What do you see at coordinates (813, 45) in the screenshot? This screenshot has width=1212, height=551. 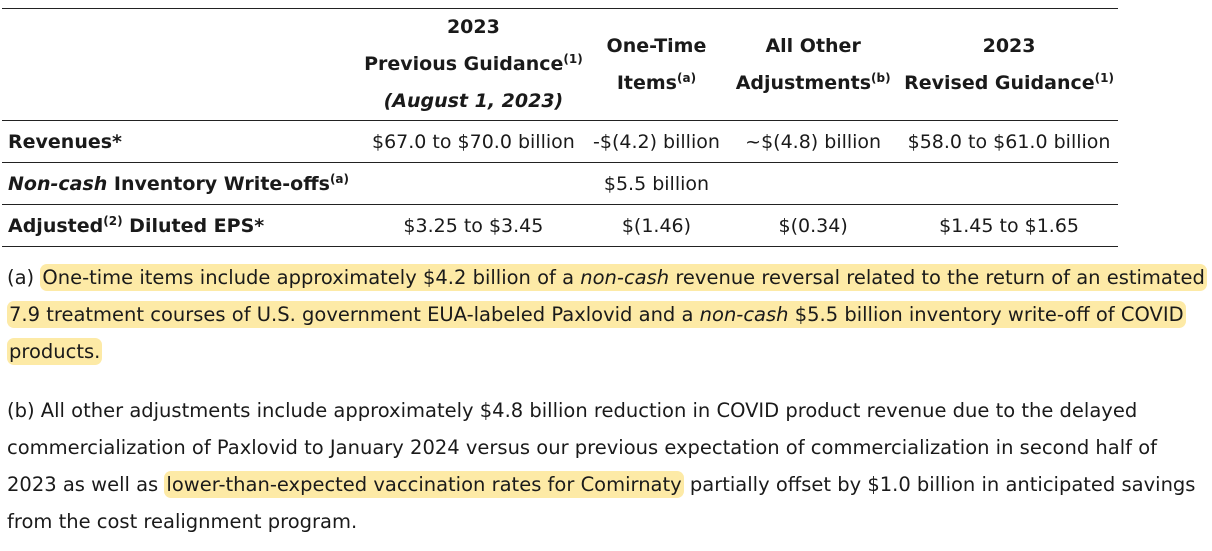 I see `header-other-line1: All Other` at bounding box center [813, 45].